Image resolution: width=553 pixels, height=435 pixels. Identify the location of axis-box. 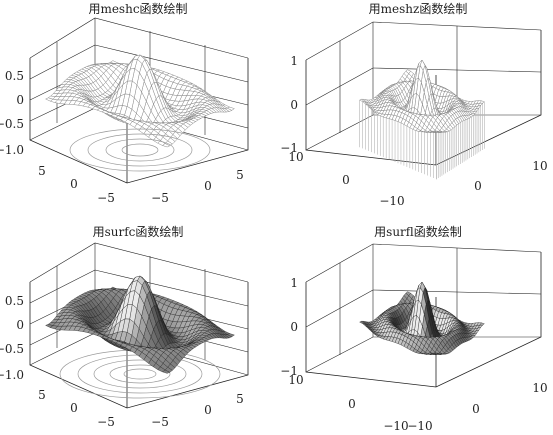
(423, 315).